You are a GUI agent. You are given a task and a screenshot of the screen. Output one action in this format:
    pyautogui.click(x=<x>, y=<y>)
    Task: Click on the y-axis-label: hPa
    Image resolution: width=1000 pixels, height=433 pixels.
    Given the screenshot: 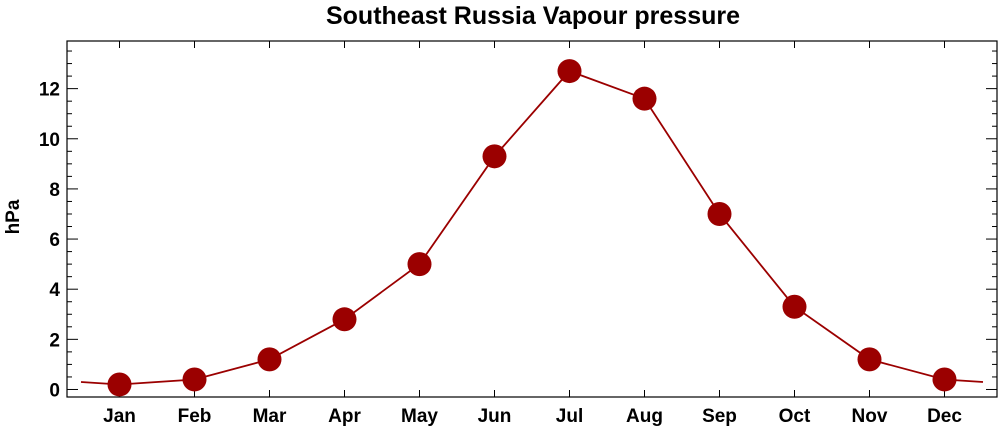 What is the action you would take?
    pyautogui.click(x=13, y=216)
    